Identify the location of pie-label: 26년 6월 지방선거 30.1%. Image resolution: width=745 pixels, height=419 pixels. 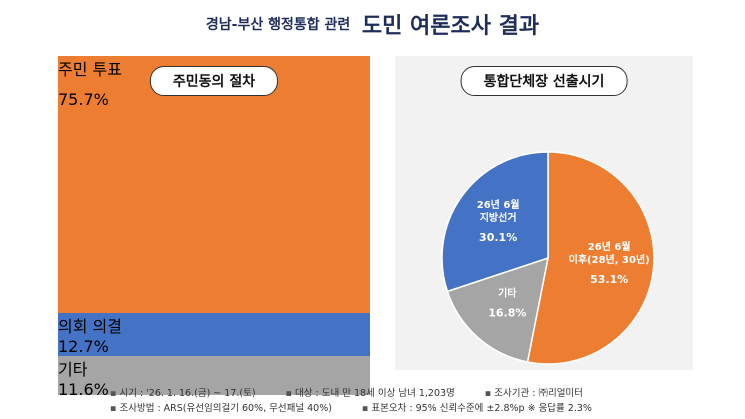
(498, 222).